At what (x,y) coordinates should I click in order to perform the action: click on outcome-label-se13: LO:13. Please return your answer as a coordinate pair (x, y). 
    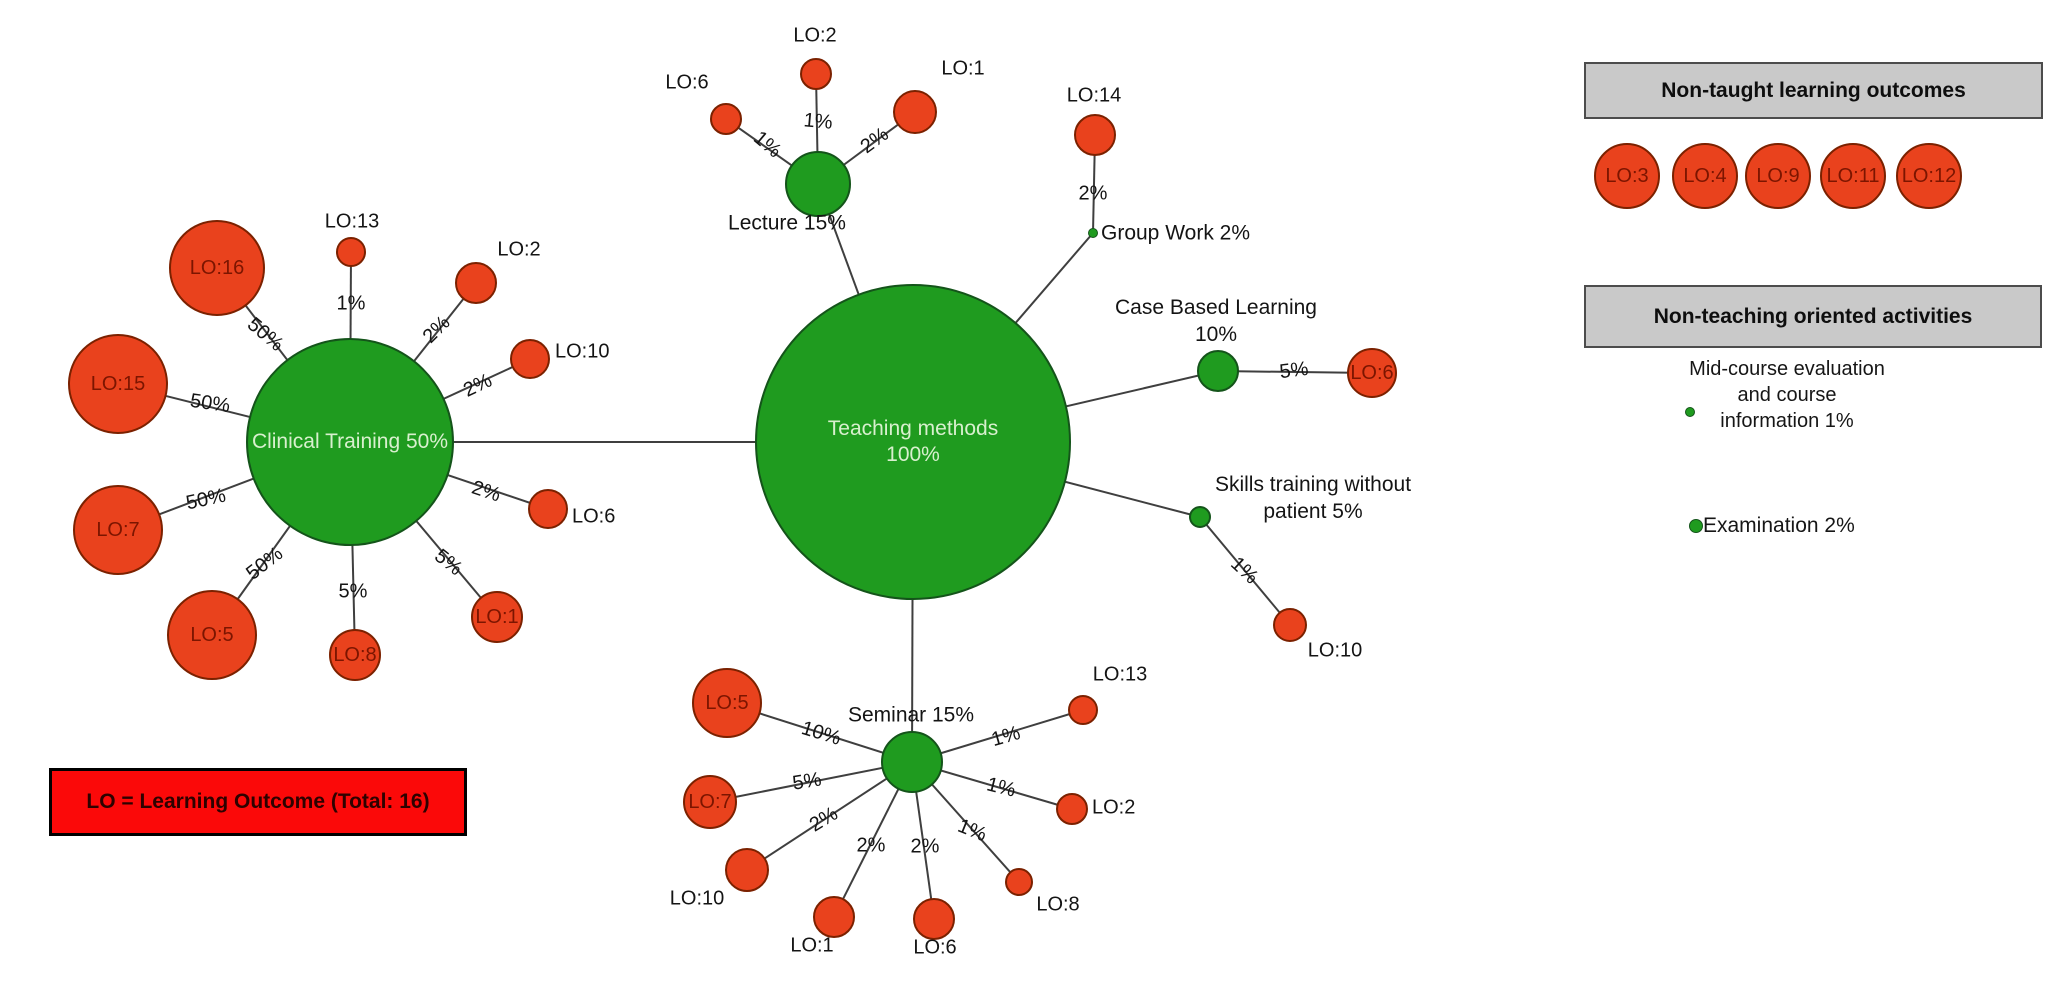
    Looking at the image, I should click on (1120, 675).